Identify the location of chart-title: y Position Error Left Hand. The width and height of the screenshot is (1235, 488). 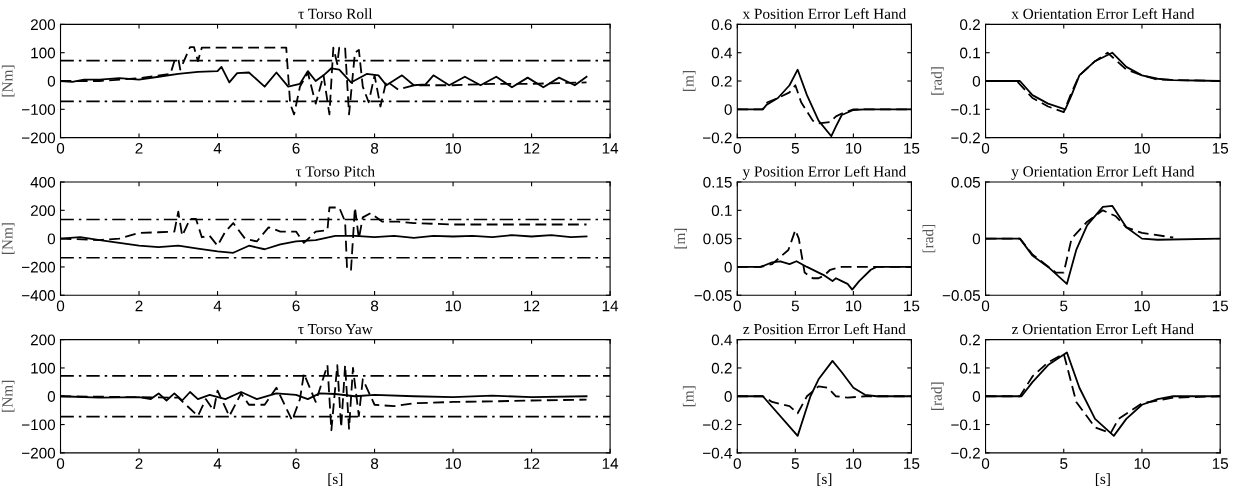
(824, 172).